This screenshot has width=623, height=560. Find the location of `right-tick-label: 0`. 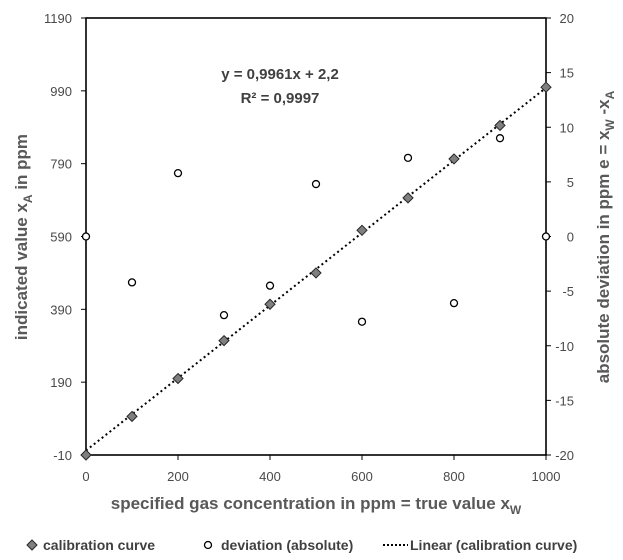

right-tick-label: 0 is located at coordinates (570, 237).